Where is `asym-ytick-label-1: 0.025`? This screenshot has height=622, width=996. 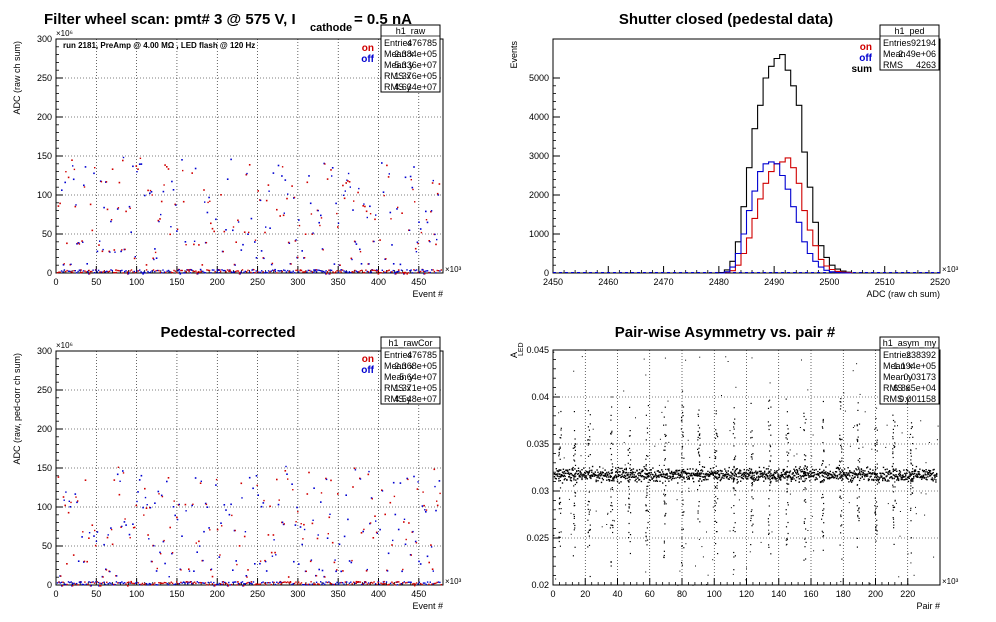 asym-ytick-label-1: 0.025 is located at coordinates (537, 538).